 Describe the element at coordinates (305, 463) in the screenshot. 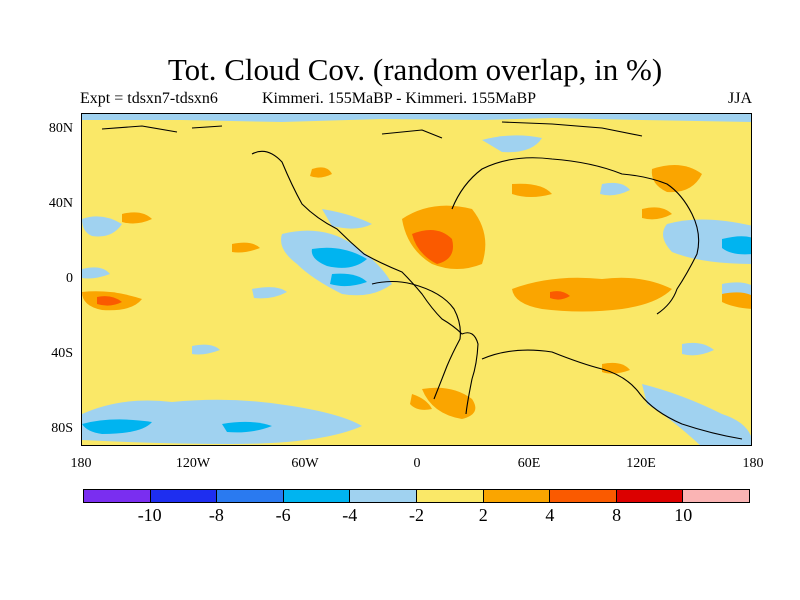

I see `lon-label-60w: 60W` at that location.